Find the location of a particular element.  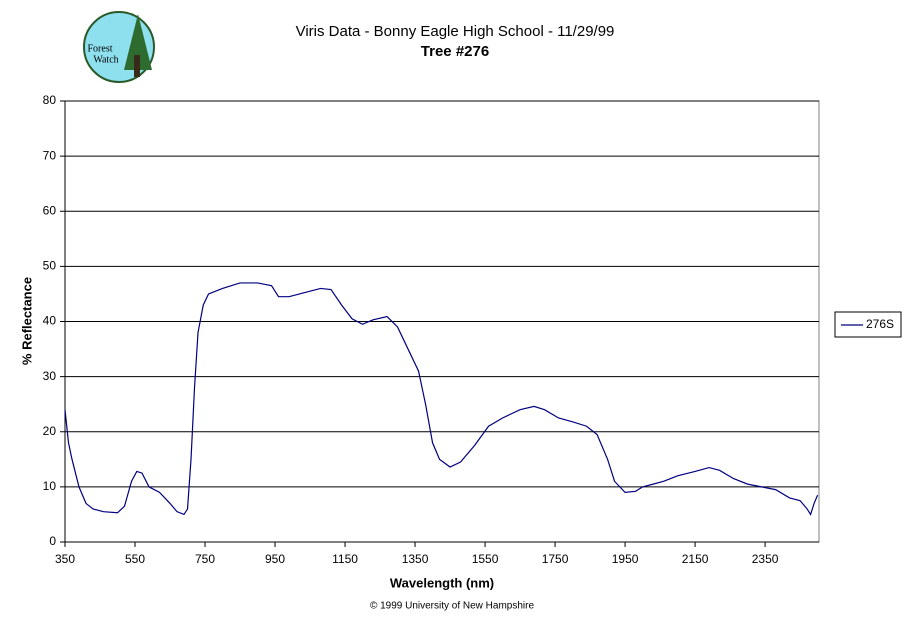

x-tick-label: 1150 is located at coordinates (345, 559).